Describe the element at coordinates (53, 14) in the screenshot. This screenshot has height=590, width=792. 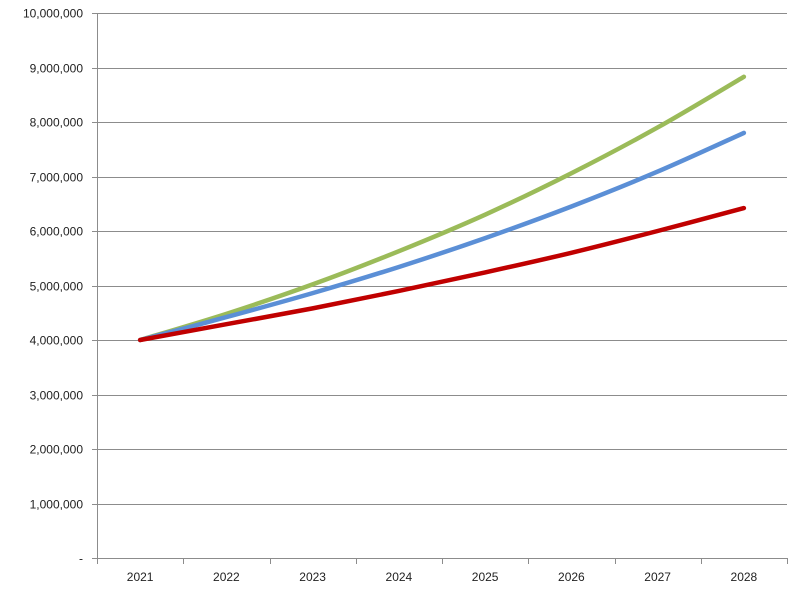
I see `y-tick-label: 10,000,000` at that location.